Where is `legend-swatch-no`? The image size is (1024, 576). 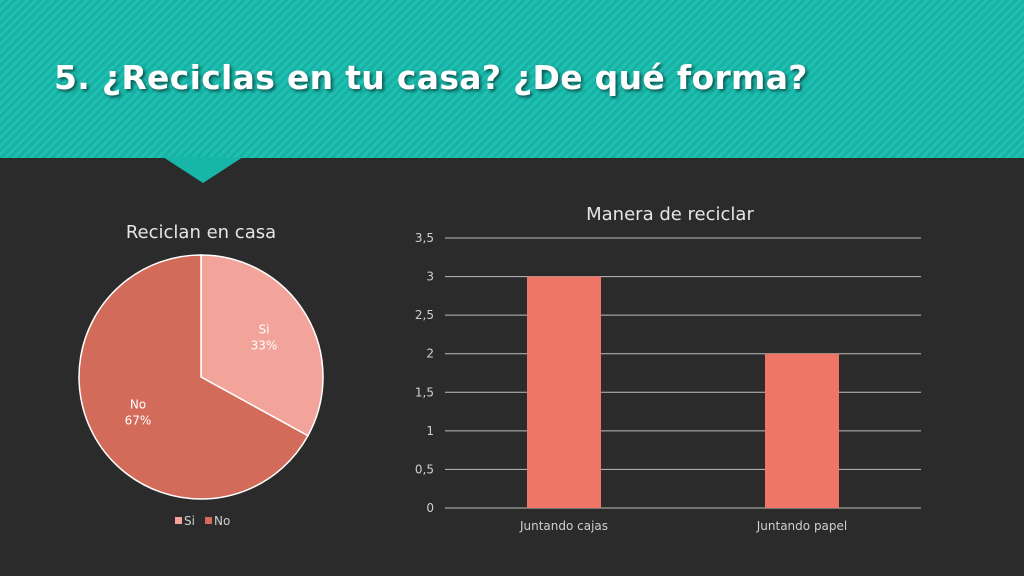 legend-swatch-no is located at coordinates (208, 520).